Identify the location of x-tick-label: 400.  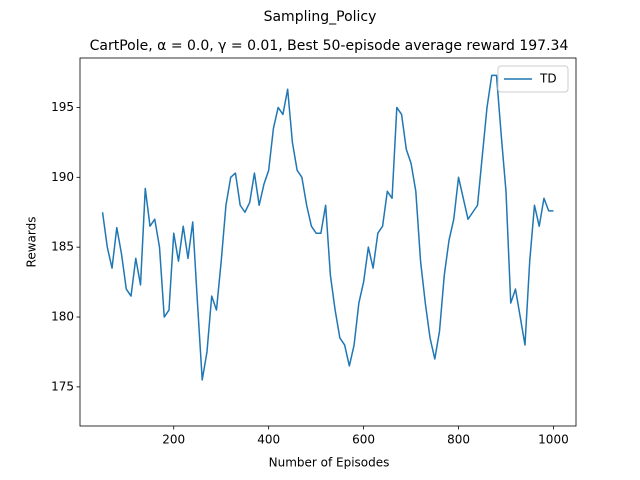
(268, 440).